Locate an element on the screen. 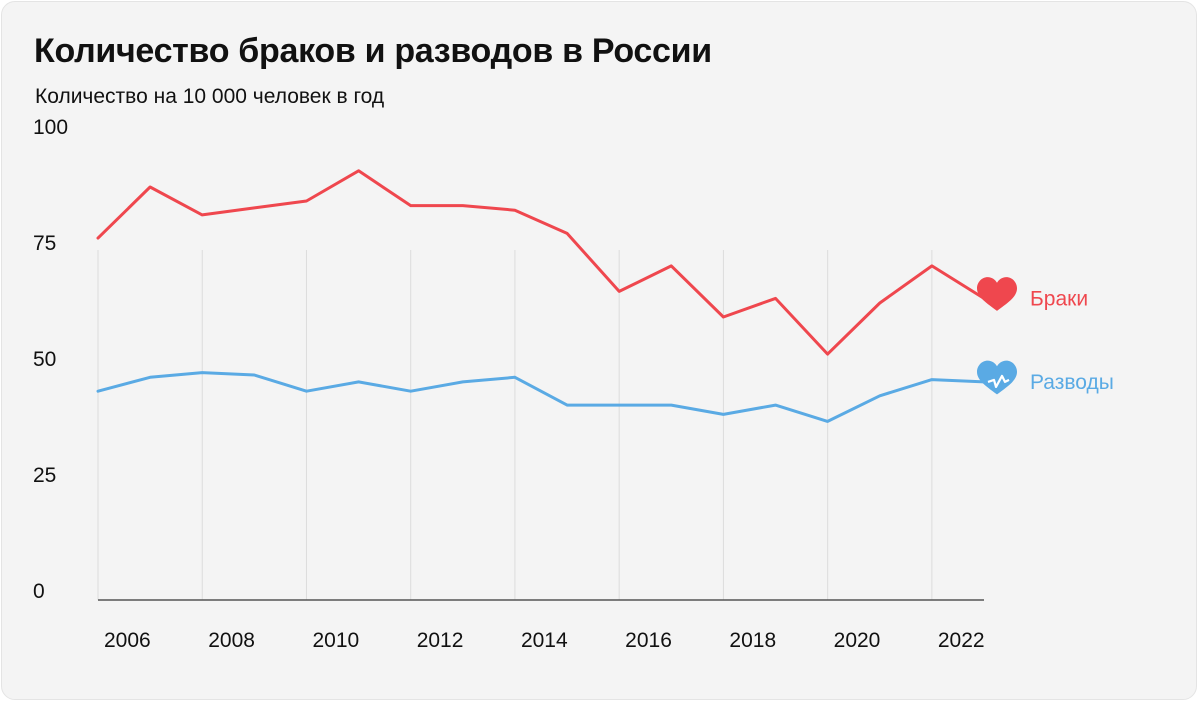 The width and height of the screenshot is (1200, 703). x-tick-label: 2010 is located at coordinates (335, 640).